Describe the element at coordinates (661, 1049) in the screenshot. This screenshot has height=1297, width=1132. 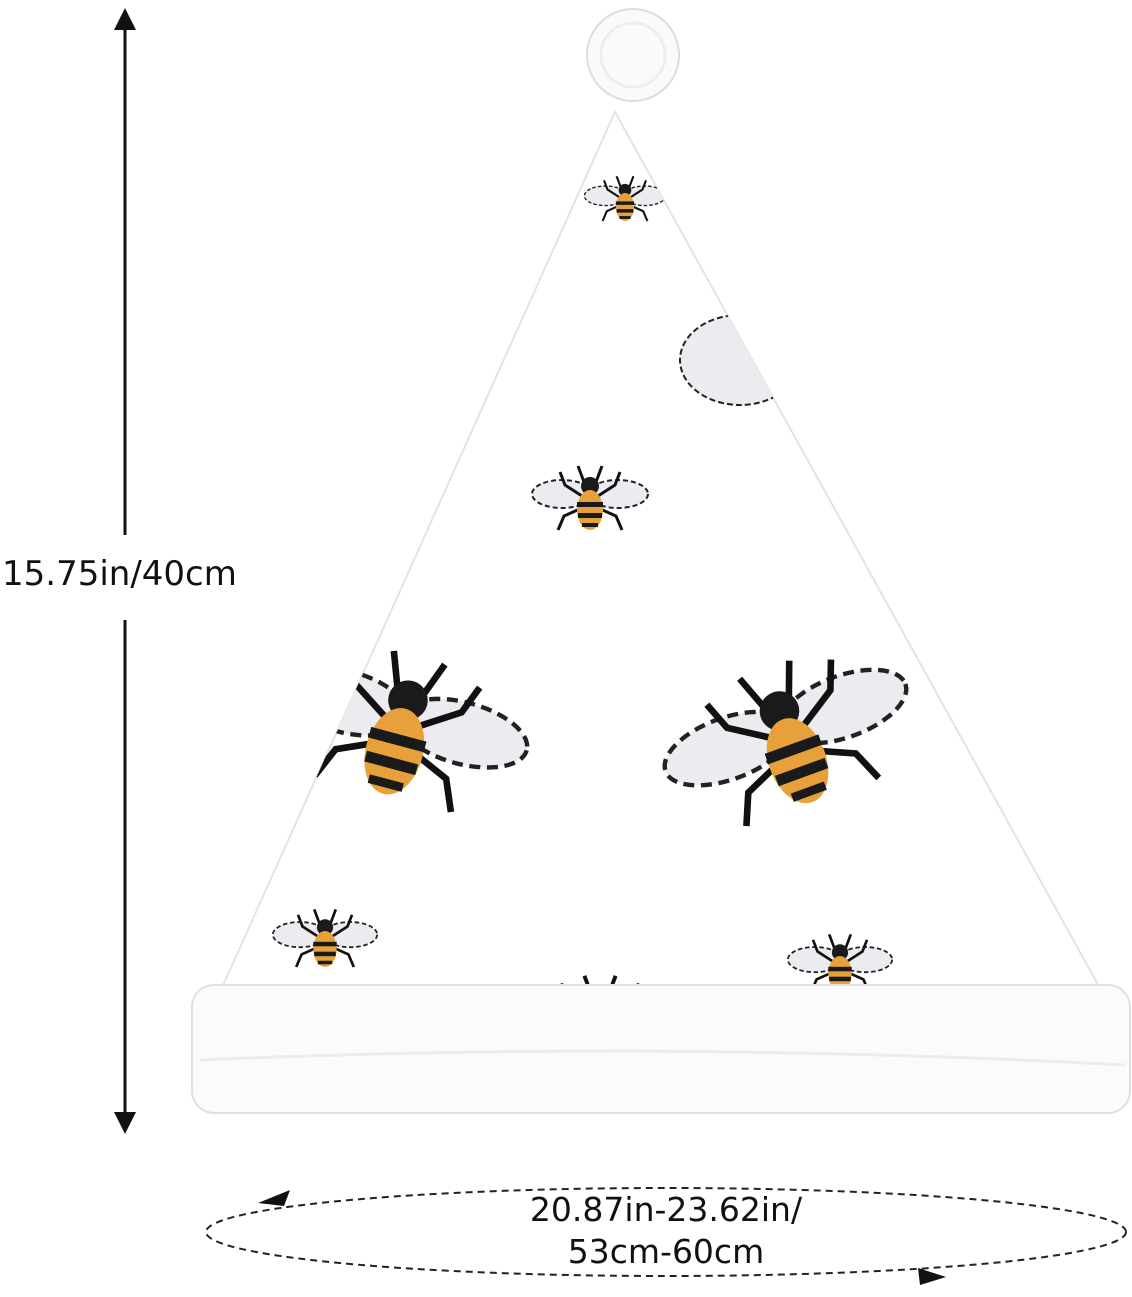
I see `hat-brim` at that location.